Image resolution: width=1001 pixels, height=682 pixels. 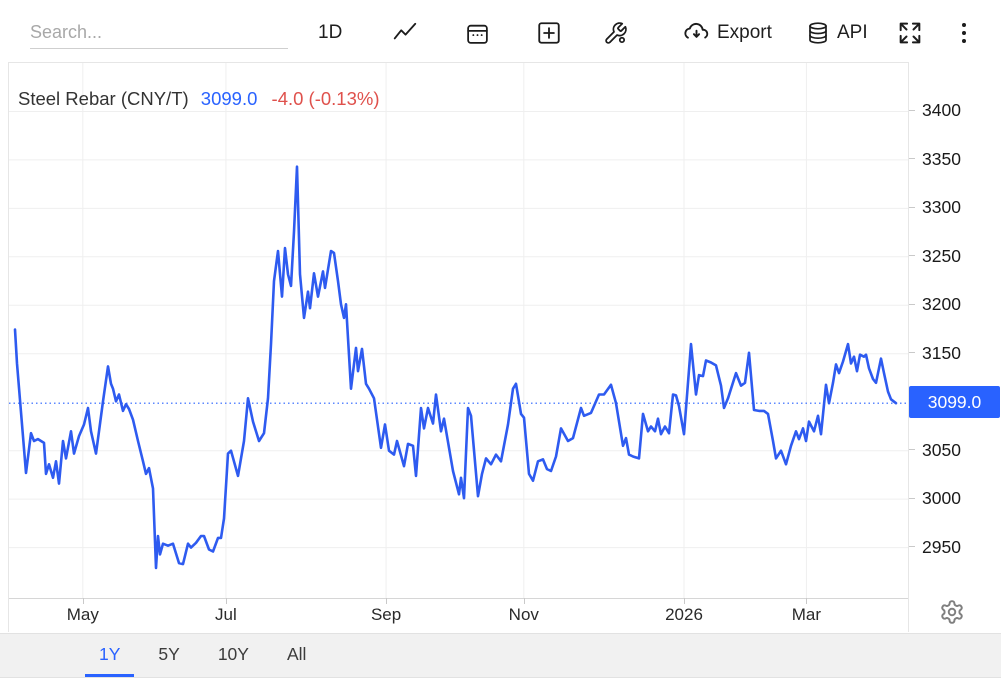 I want to click on chart-settings-button, so click(x=952, y=613).